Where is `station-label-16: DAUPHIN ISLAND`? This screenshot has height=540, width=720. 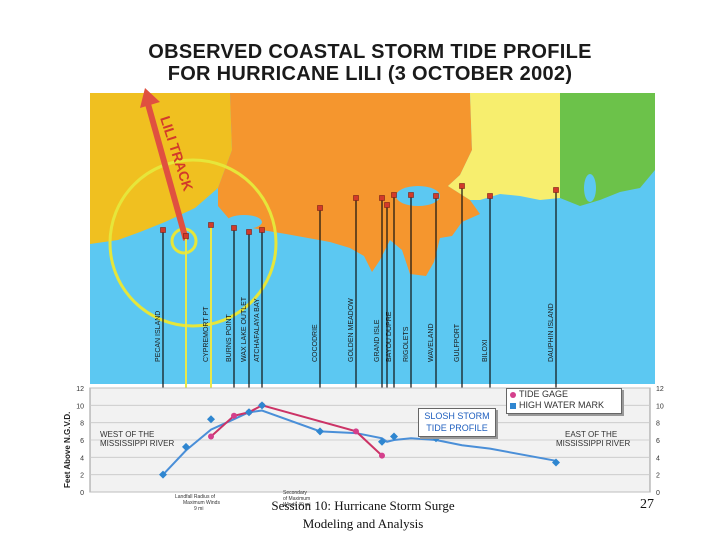
station-label-16: DAUPHIN ISLAND is located at coordinates (551, 332).